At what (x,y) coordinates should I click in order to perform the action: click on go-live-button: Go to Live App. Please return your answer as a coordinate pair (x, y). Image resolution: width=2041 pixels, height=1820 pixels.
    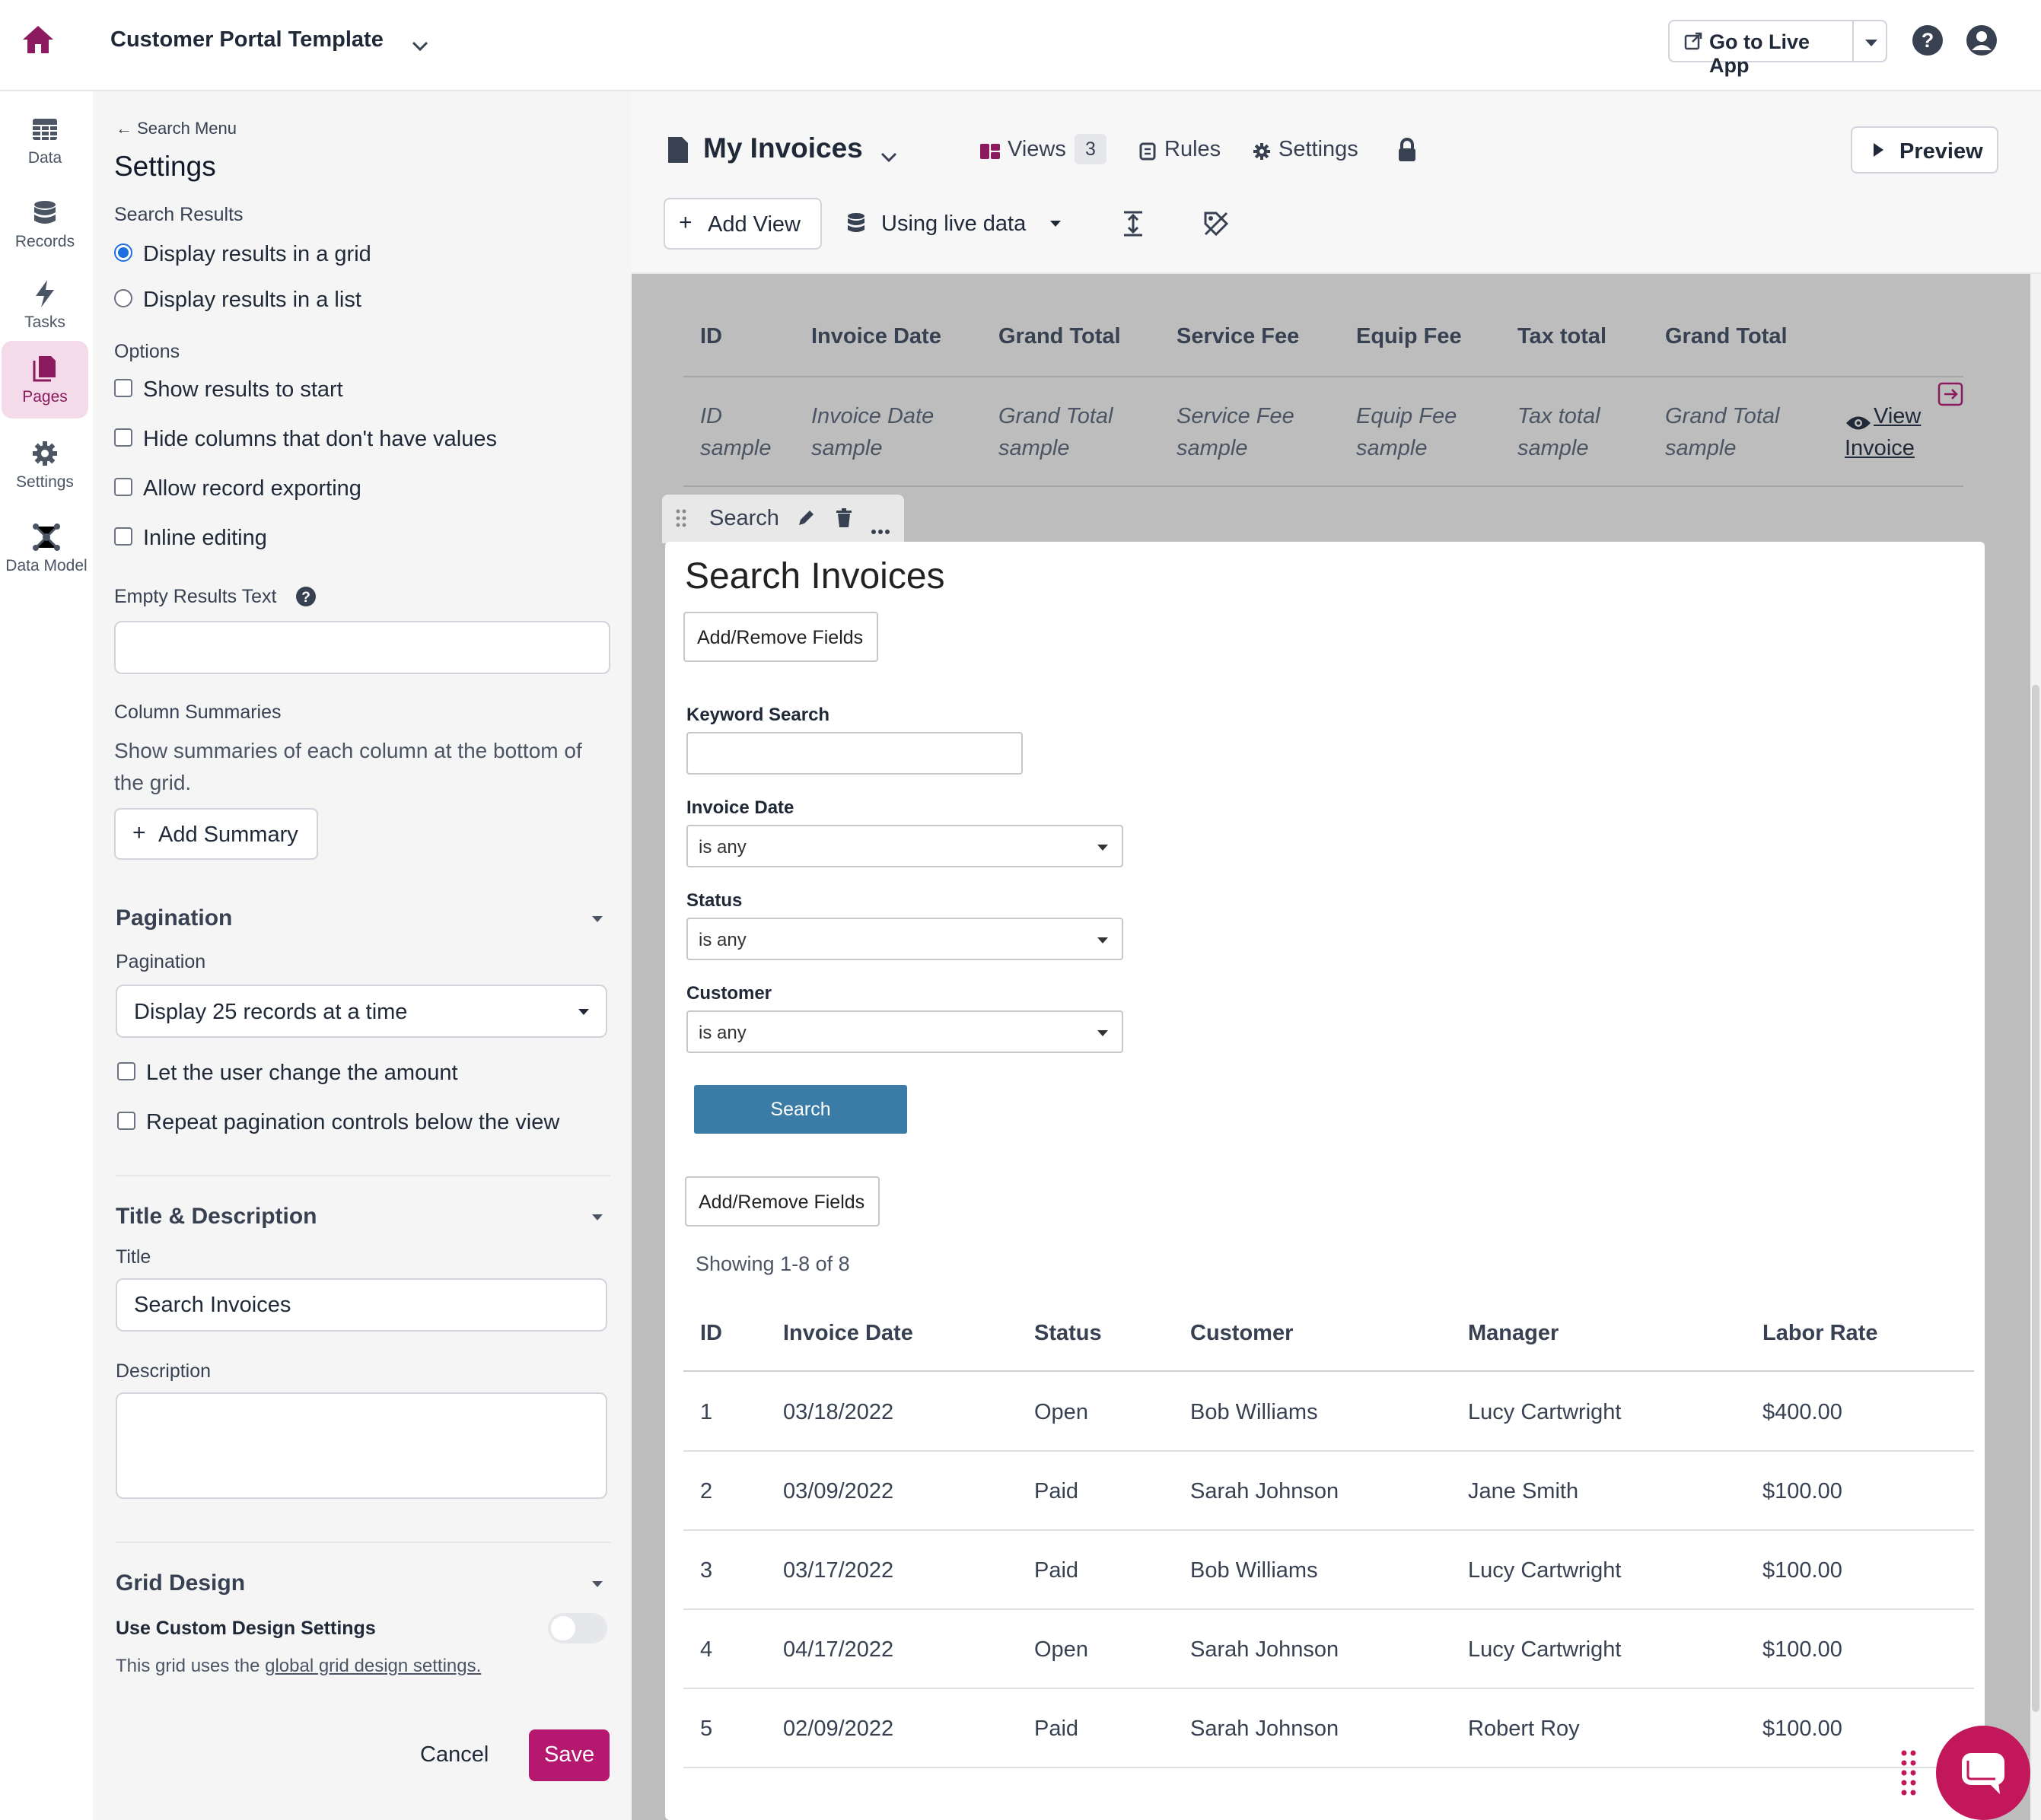
    Looking at the image, I should click on (1761, 48).